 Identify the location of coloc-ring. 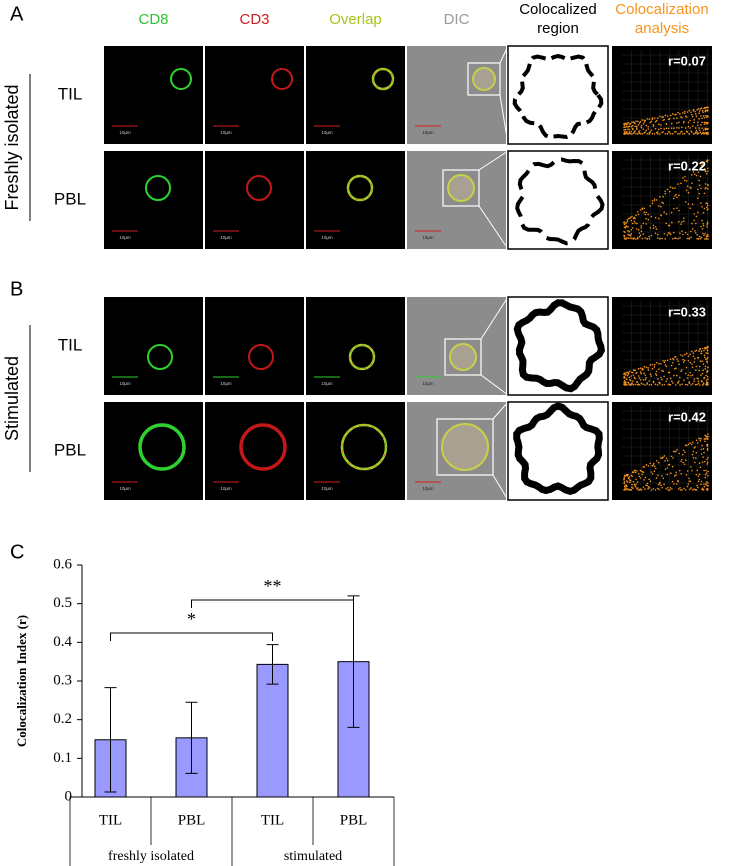
(558, 448).